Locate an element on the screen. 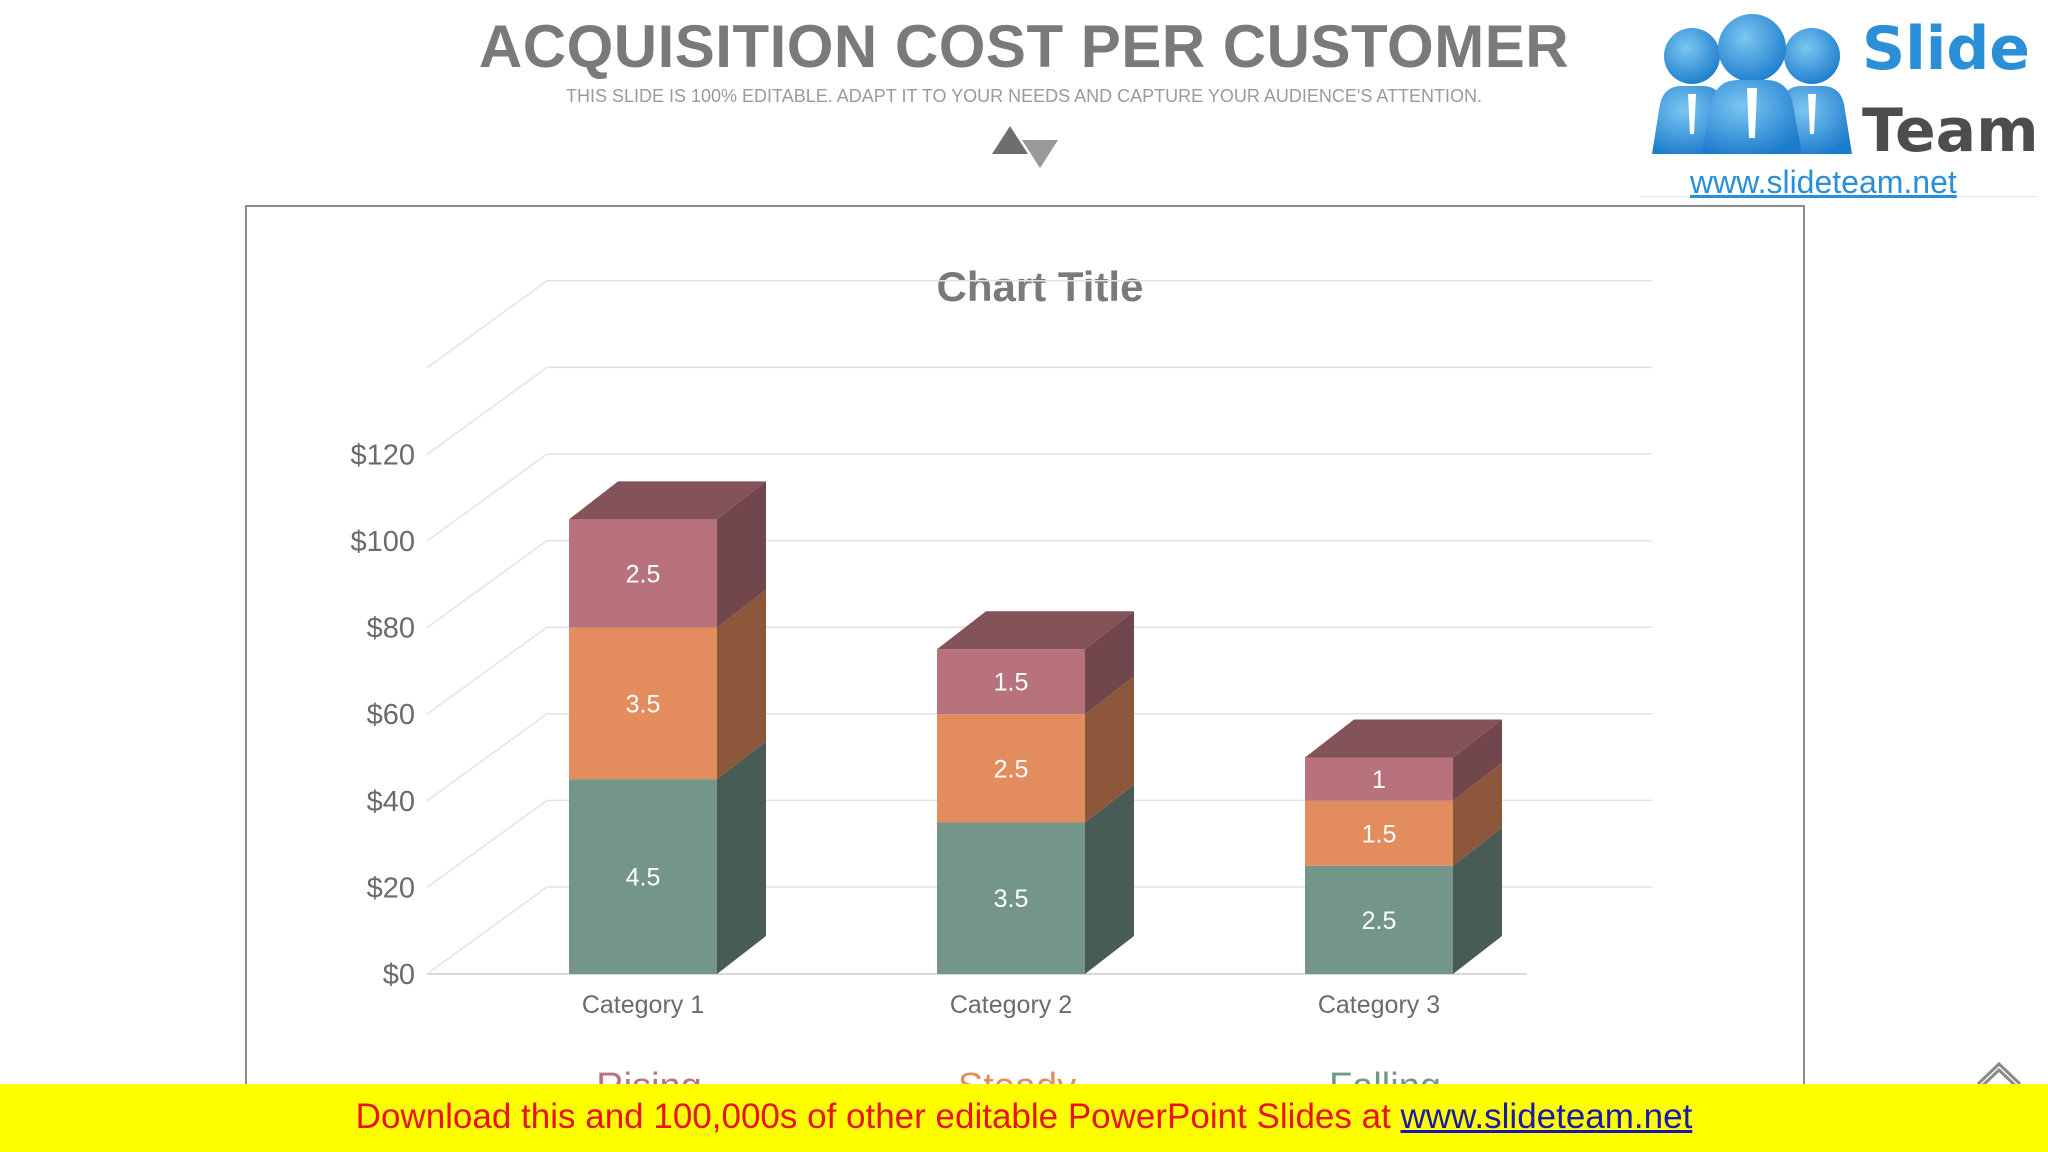 The image size is (2048, 1152). people-icon is located at coordinates (1752, 84).